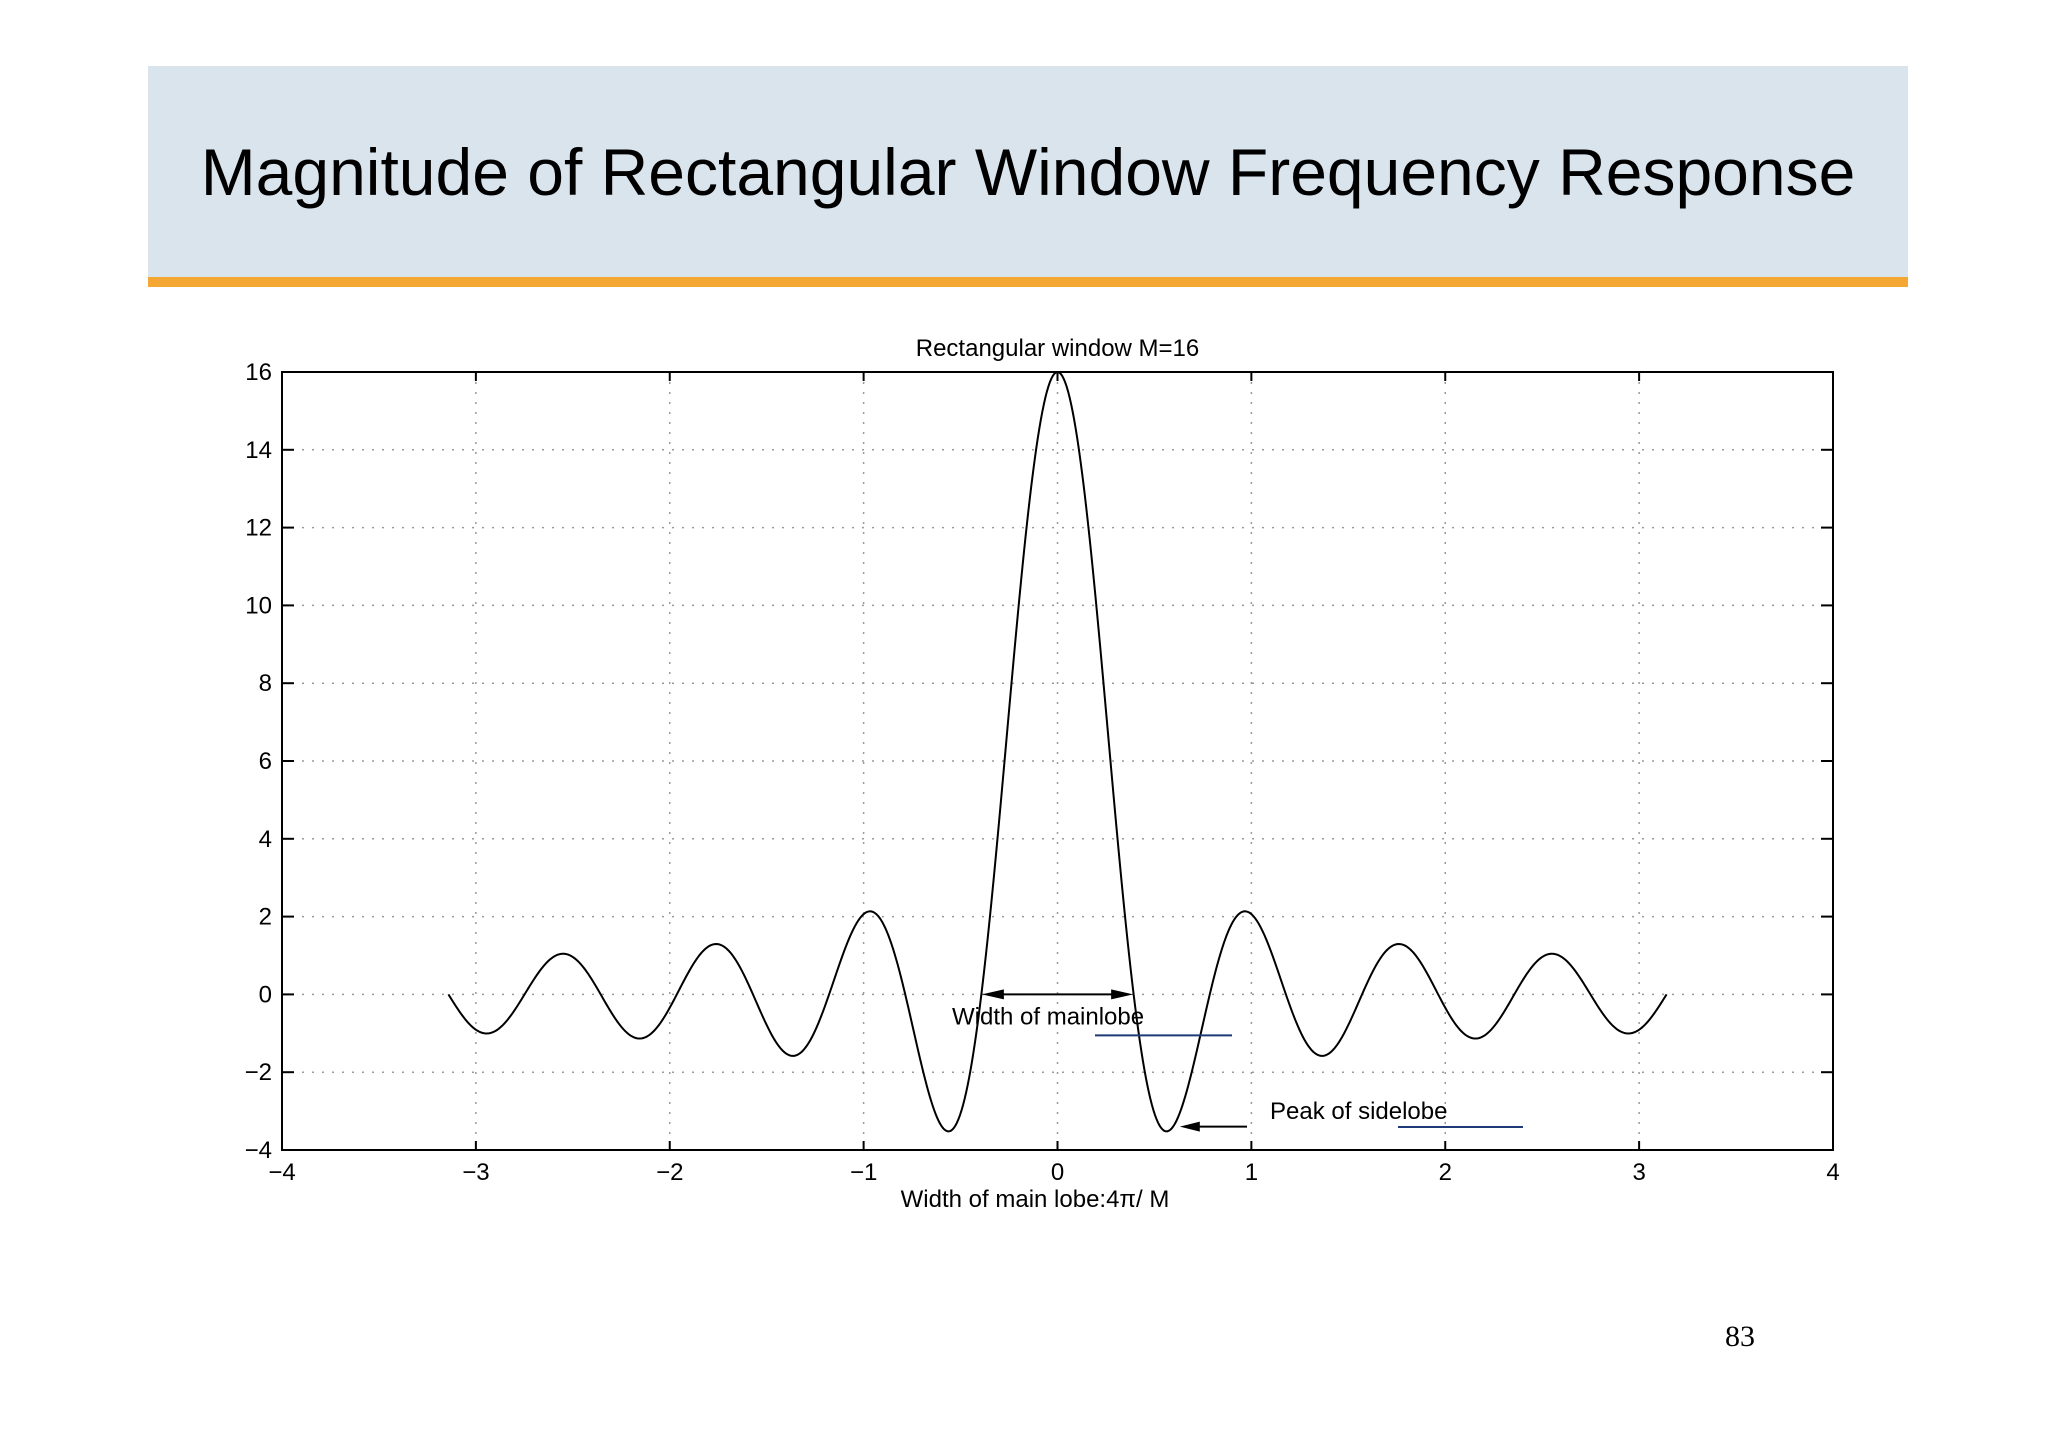 The image size is (2048, 1447). Describe the element at coordinates (265, 917) in the screenshot. I see `y-tick-label: 2` at that location.